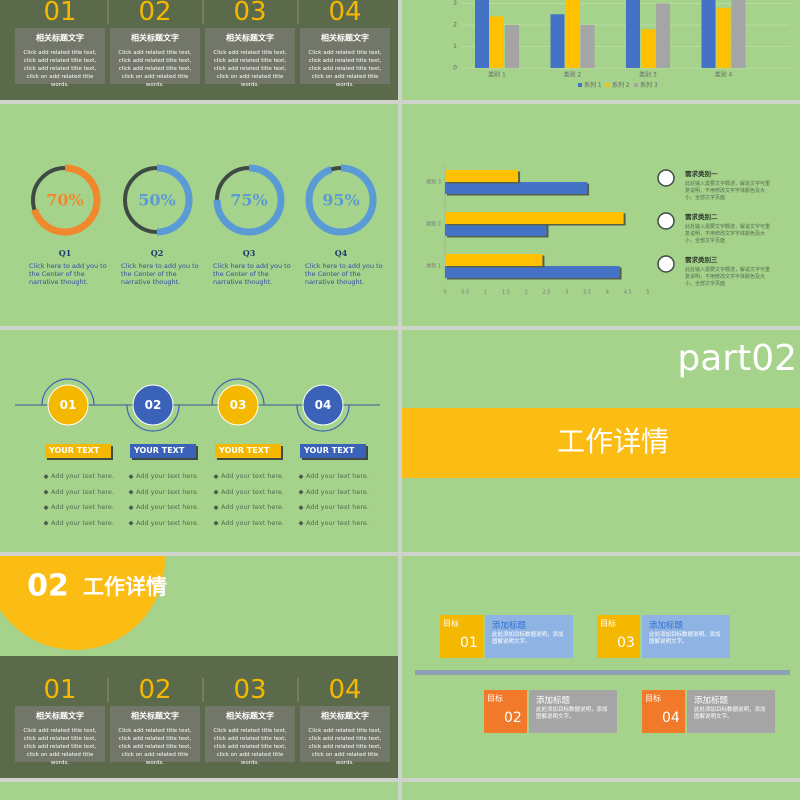 This screenshot has height=800, width=800. I want to click on section-shape, so click(82, 603).